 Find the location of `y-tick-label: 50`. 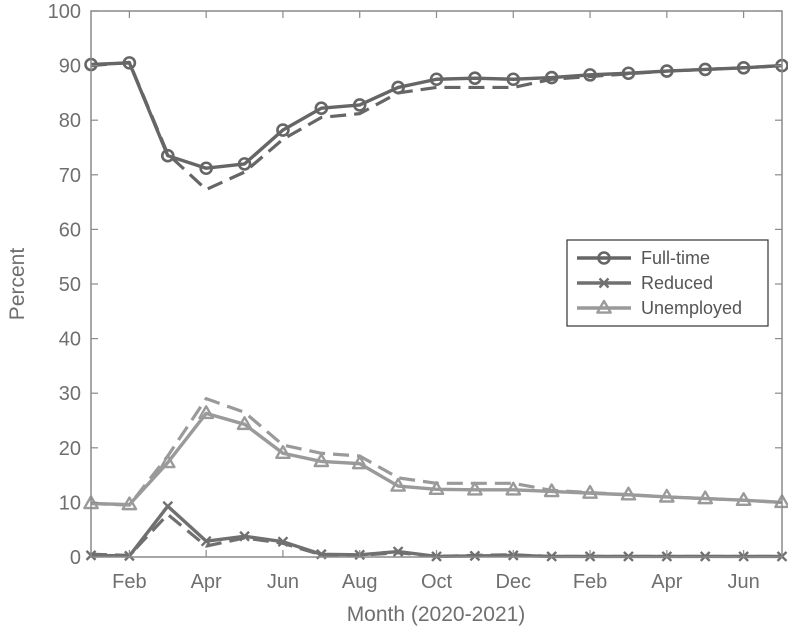

y-tick-label: 50 is located at coordinates (70, 285).